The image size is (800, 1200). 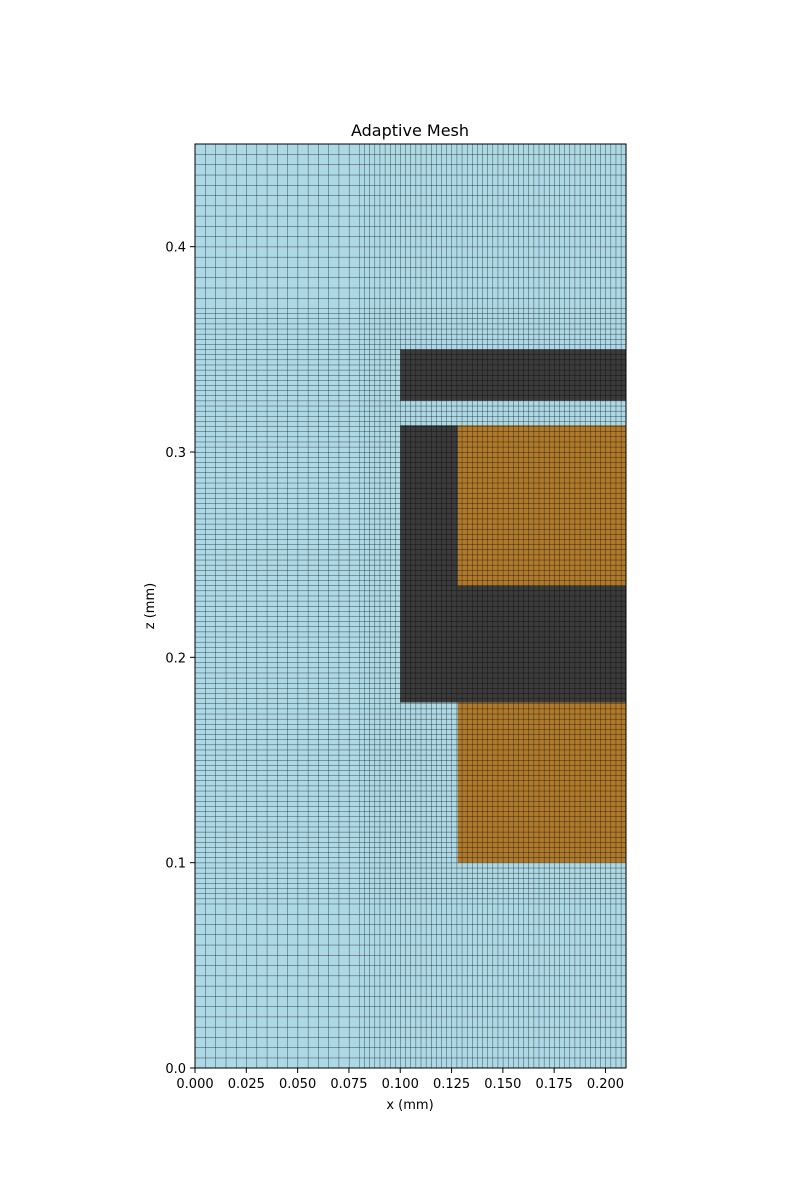 I want to click on y-axis: 0.0 0.1 0.2 0.3 0.4, so click(x=180, y=659).